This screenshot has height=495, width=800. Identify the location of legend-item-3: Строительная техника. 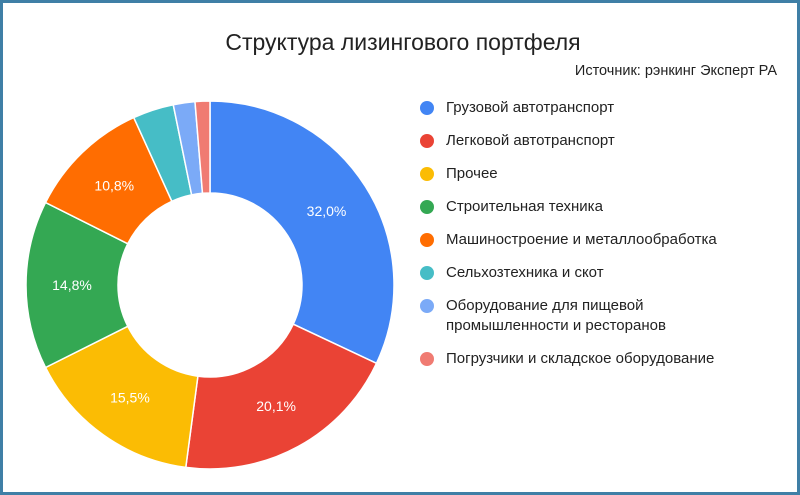
(605, 207).